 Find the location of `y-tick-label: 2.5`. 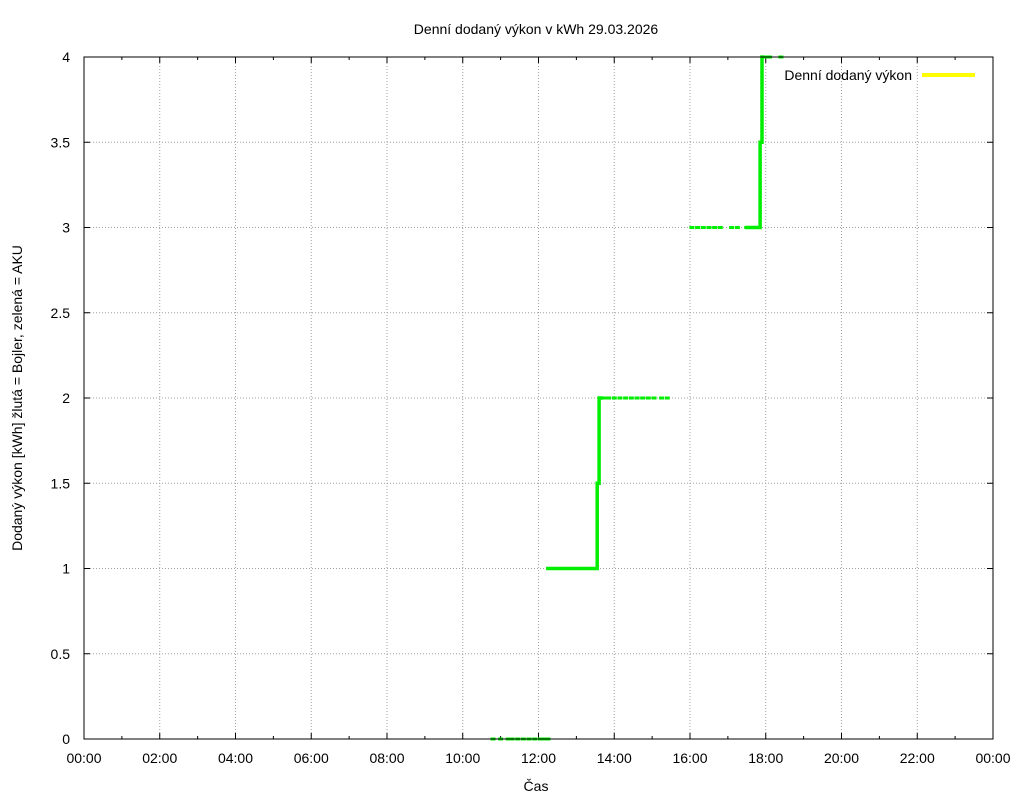

y-tick-label: 2.5 is located at coordinates (61, 313).